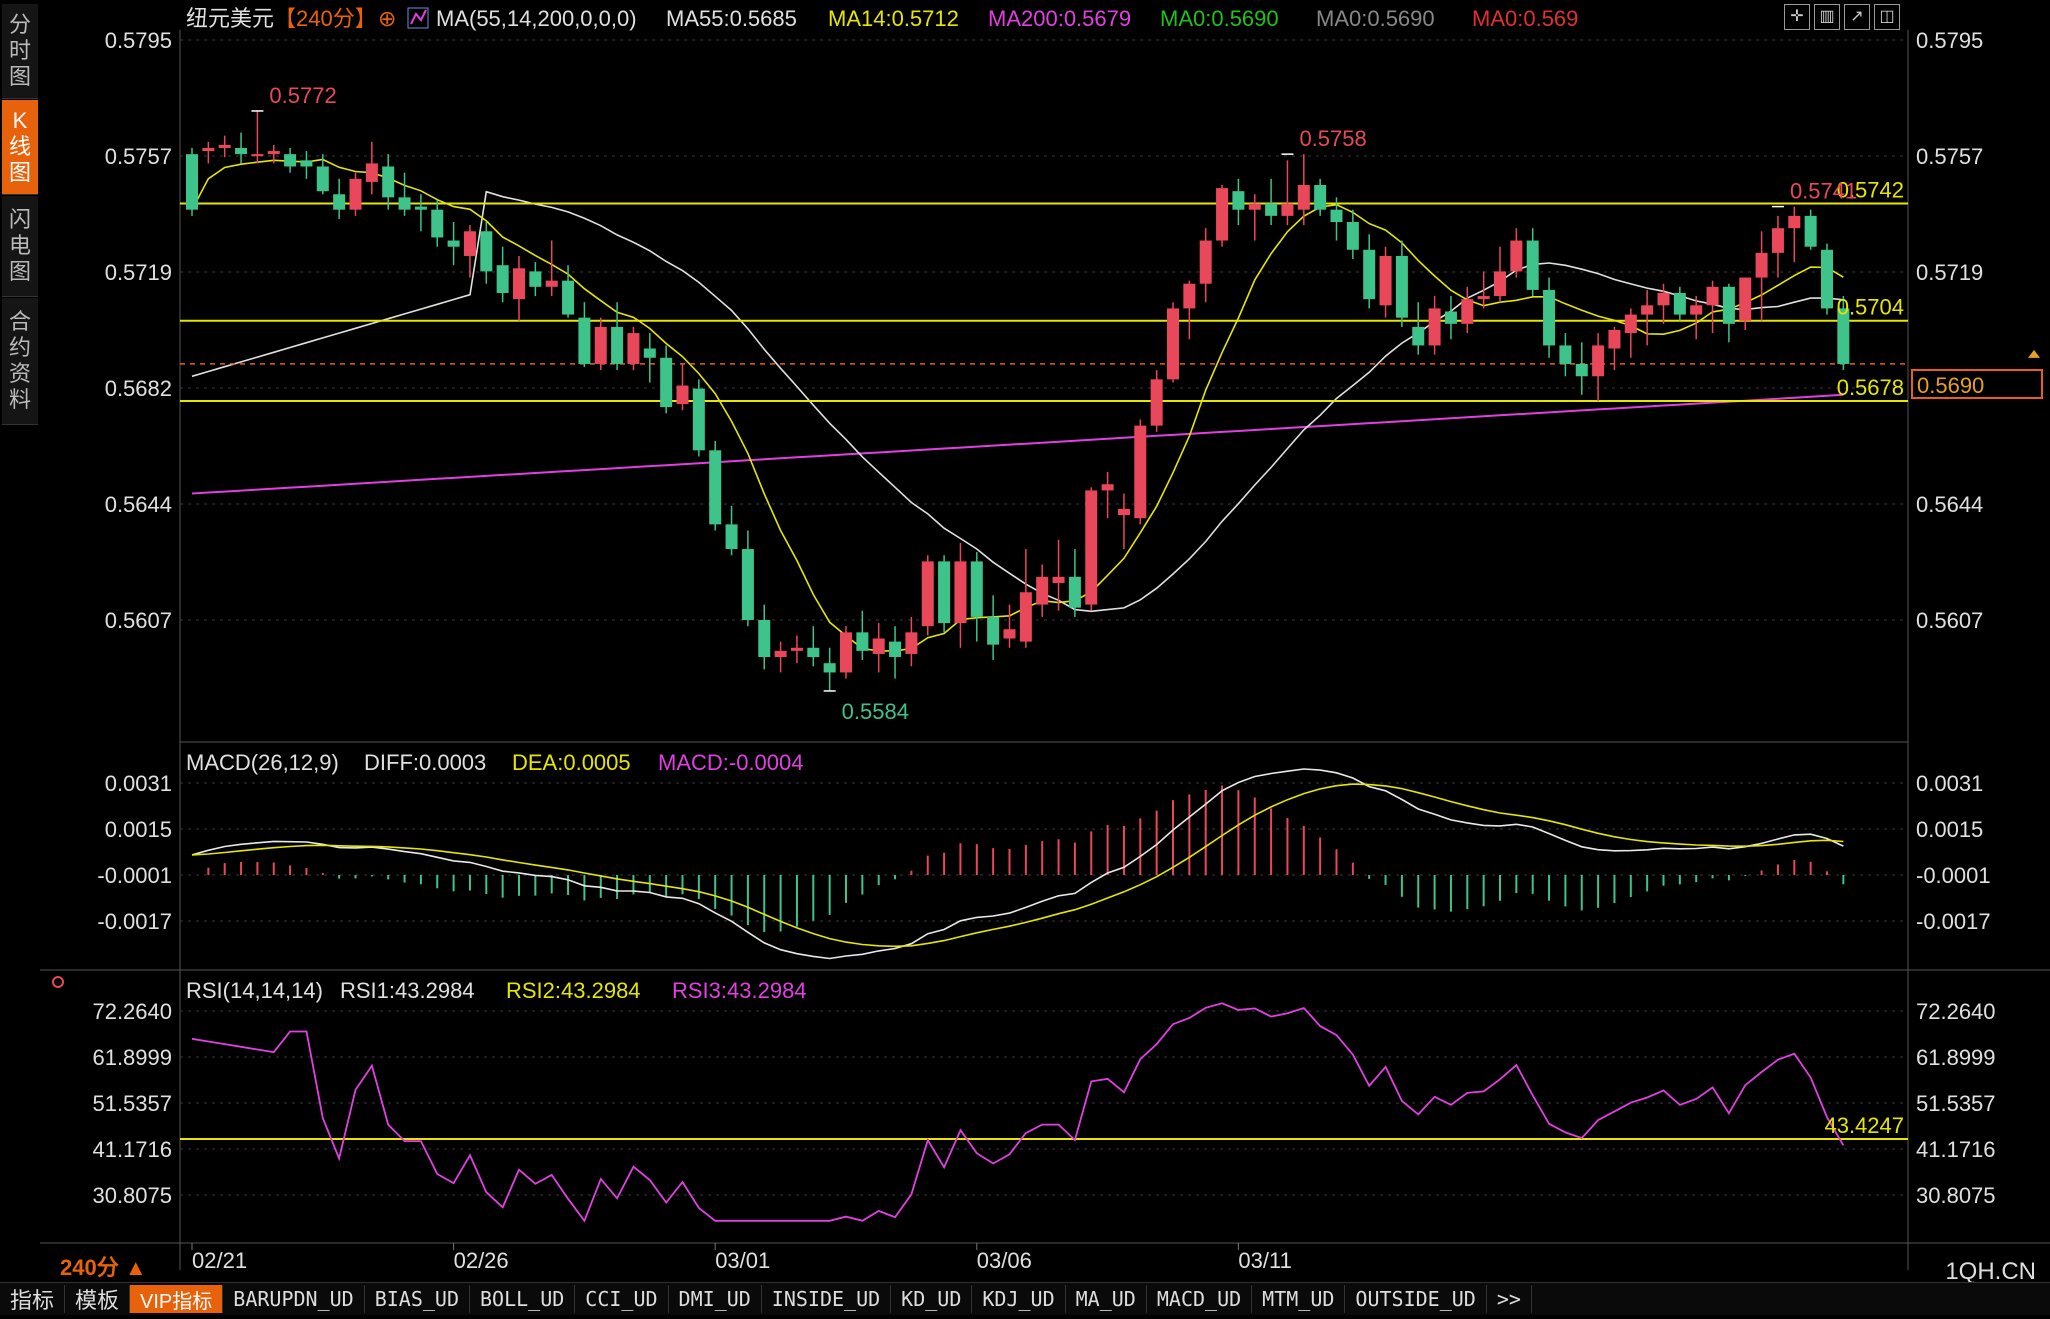 Image resolution: width=2050 pixels, height=1319 pixels. What do you see at coordinates (1509, 1299) in the screenshot?
I see `more-tabs-button: >>` at bounding box center [1509, 1299].